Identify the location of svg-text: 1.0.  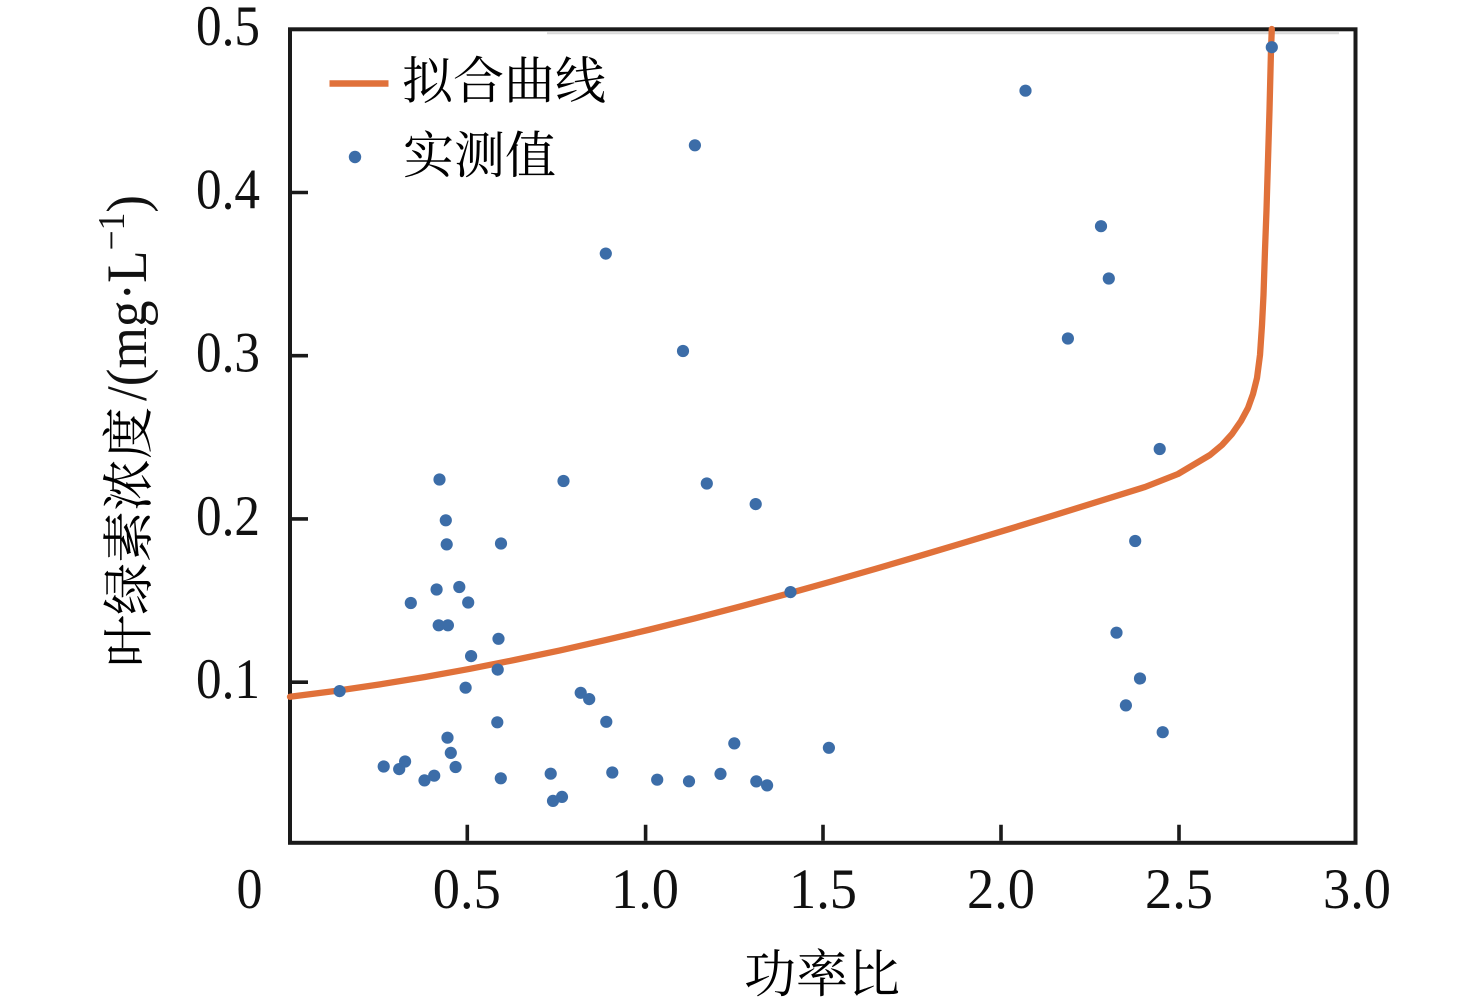
(645, 889).